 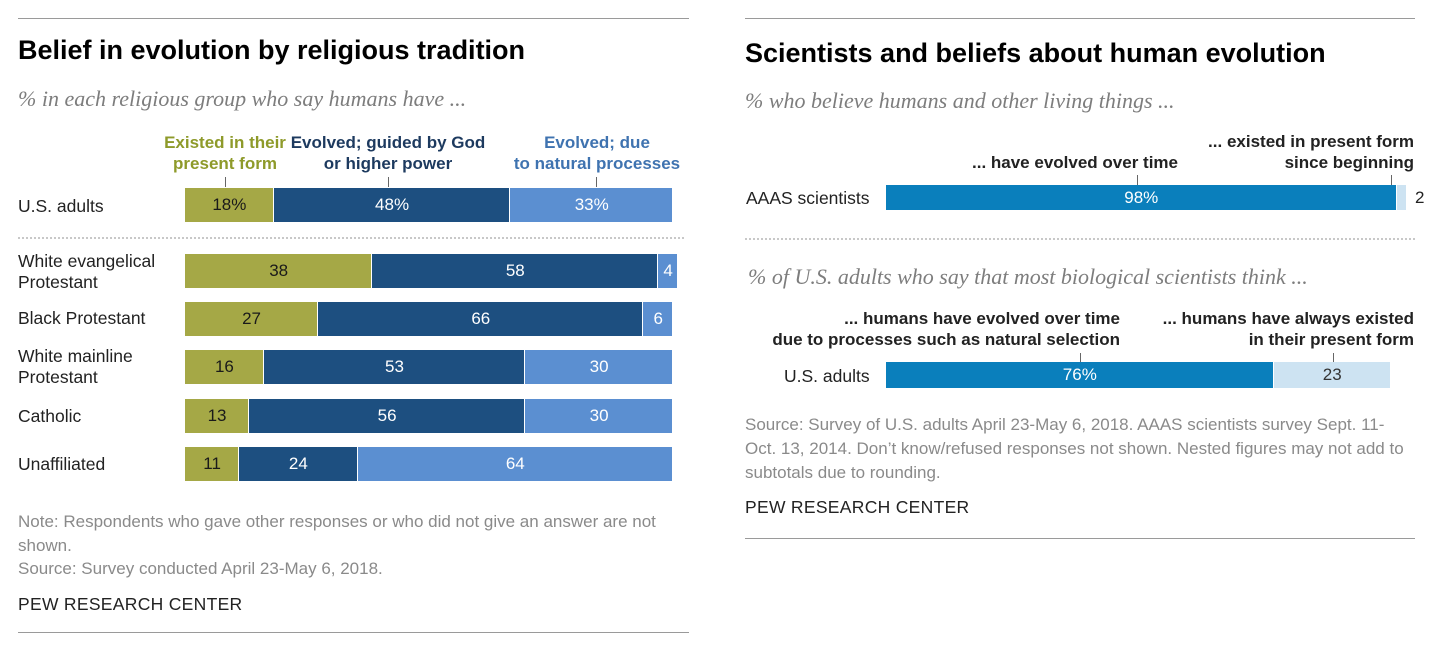 I want to click on row-label-white-evangelical: White evangelical Protestant, so click(x=87, y=271).